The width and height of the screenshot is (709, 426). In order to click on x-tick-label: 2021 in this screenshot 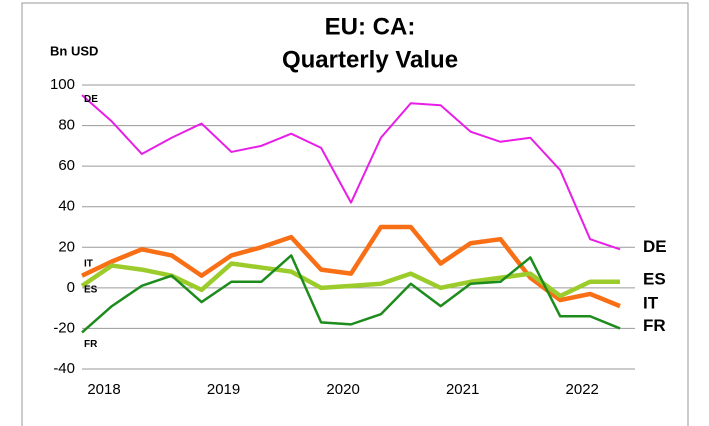, I will do `click(462, 389)`.